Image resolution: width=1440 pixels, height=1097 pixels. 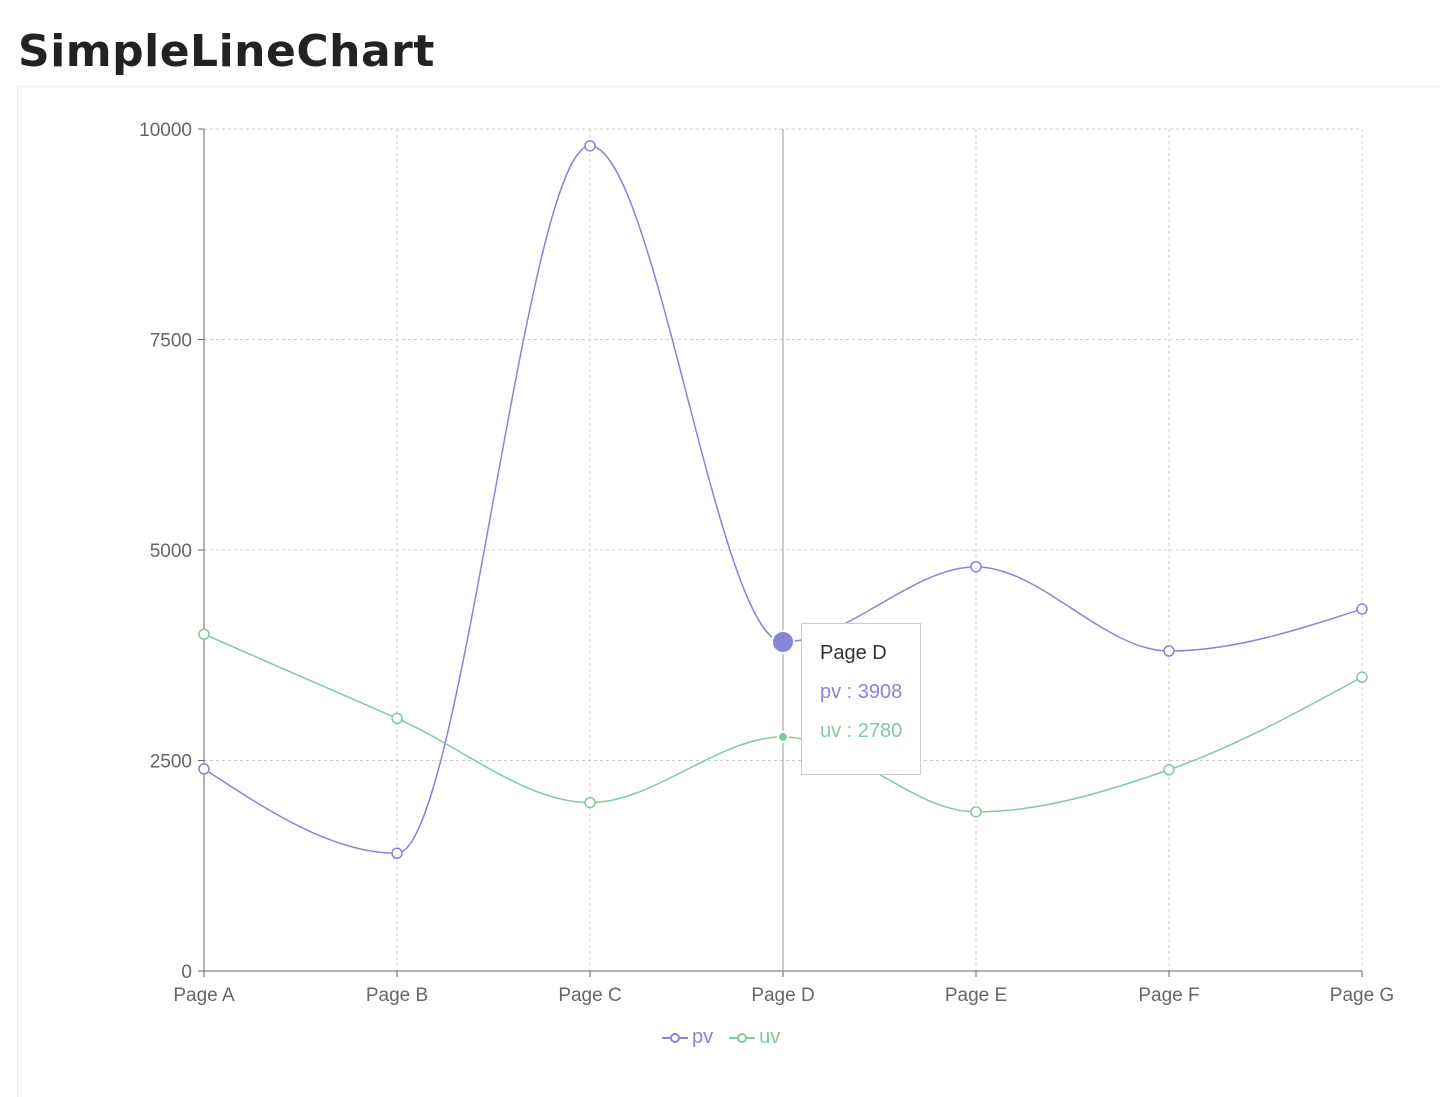 I want to click on legend-pv-icon, so click(x=675, y=1037).